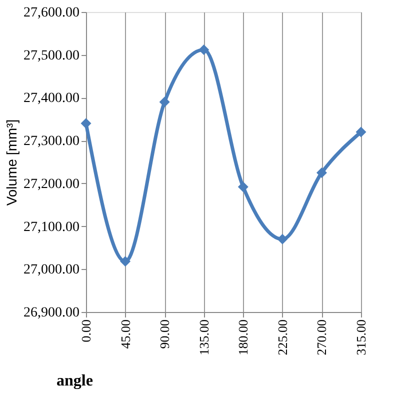  What do you see at coordinates (52, 56) in the screenshot?
I see `y-tick-label: 27,500.00` at bounding box center [52, 56].